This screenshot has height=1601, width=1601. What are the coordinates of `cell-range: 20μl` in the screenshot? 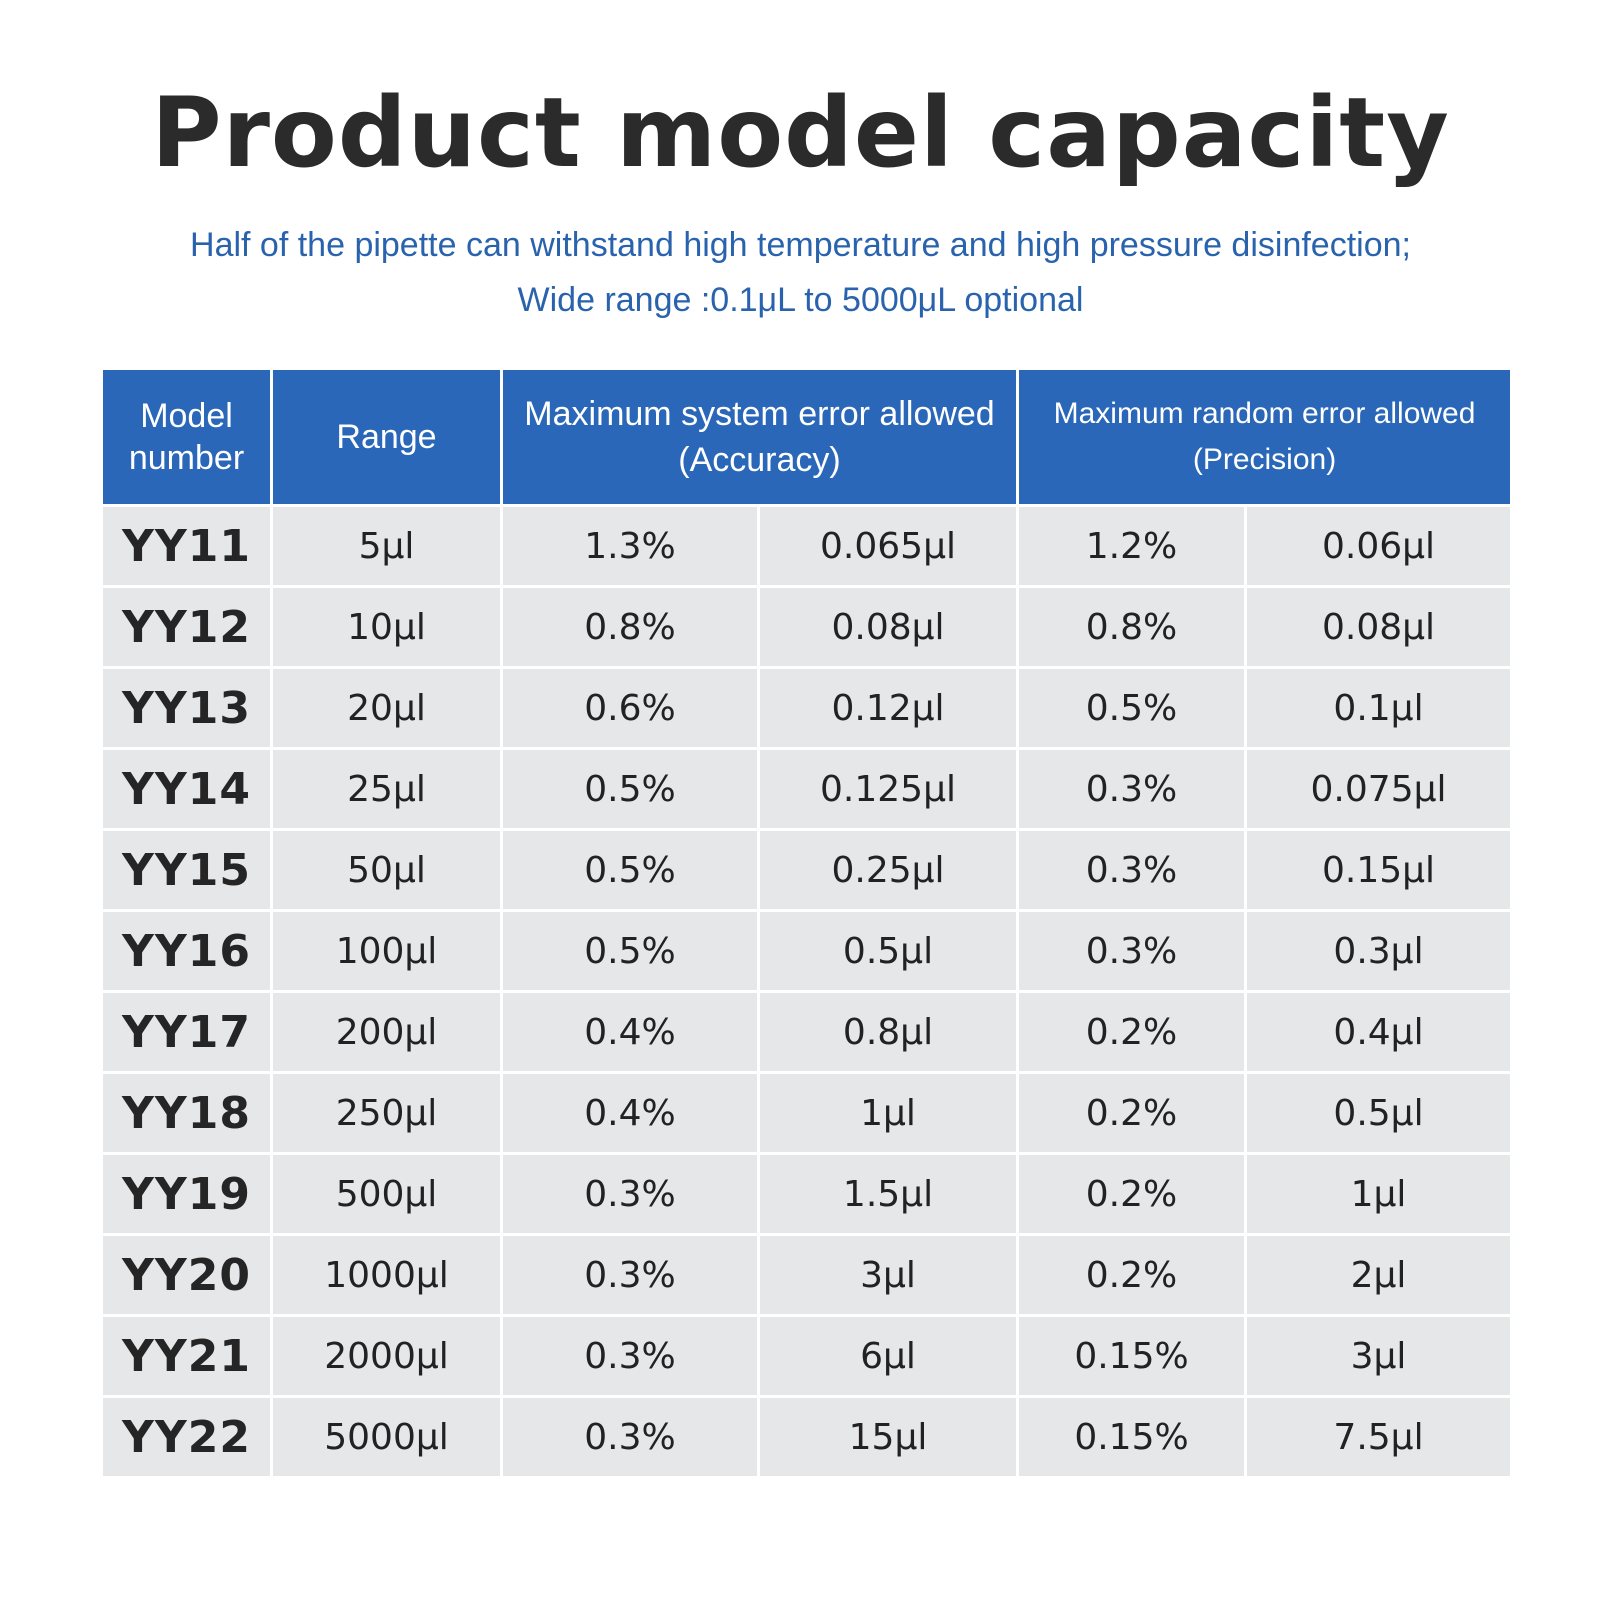 It's located at (386, 708).